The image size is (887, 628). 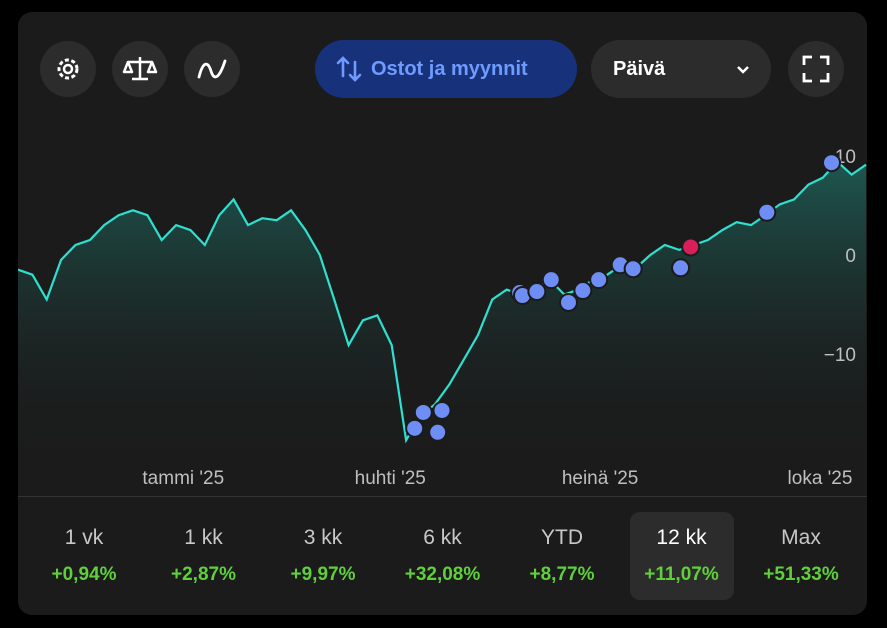 I want to click on compare-button, so click(x=140, y=69).